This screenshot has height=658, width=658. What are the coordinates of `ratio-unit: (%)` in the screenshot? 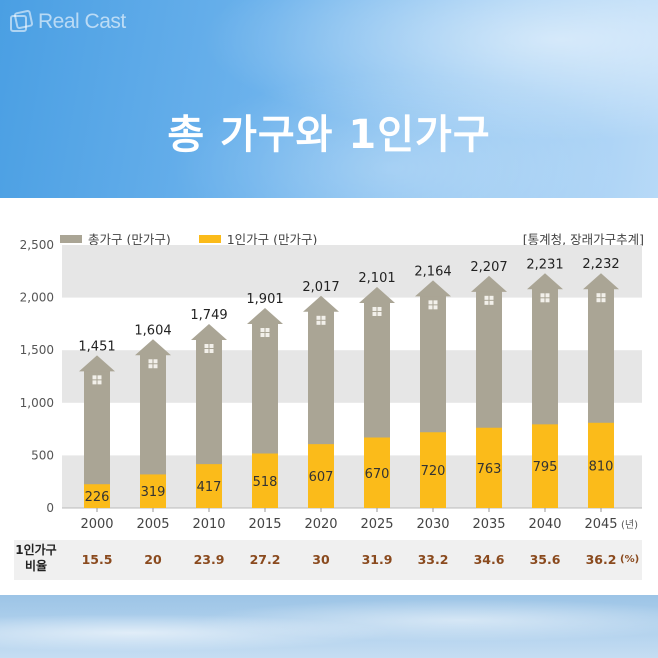 It's located at (630, 559).